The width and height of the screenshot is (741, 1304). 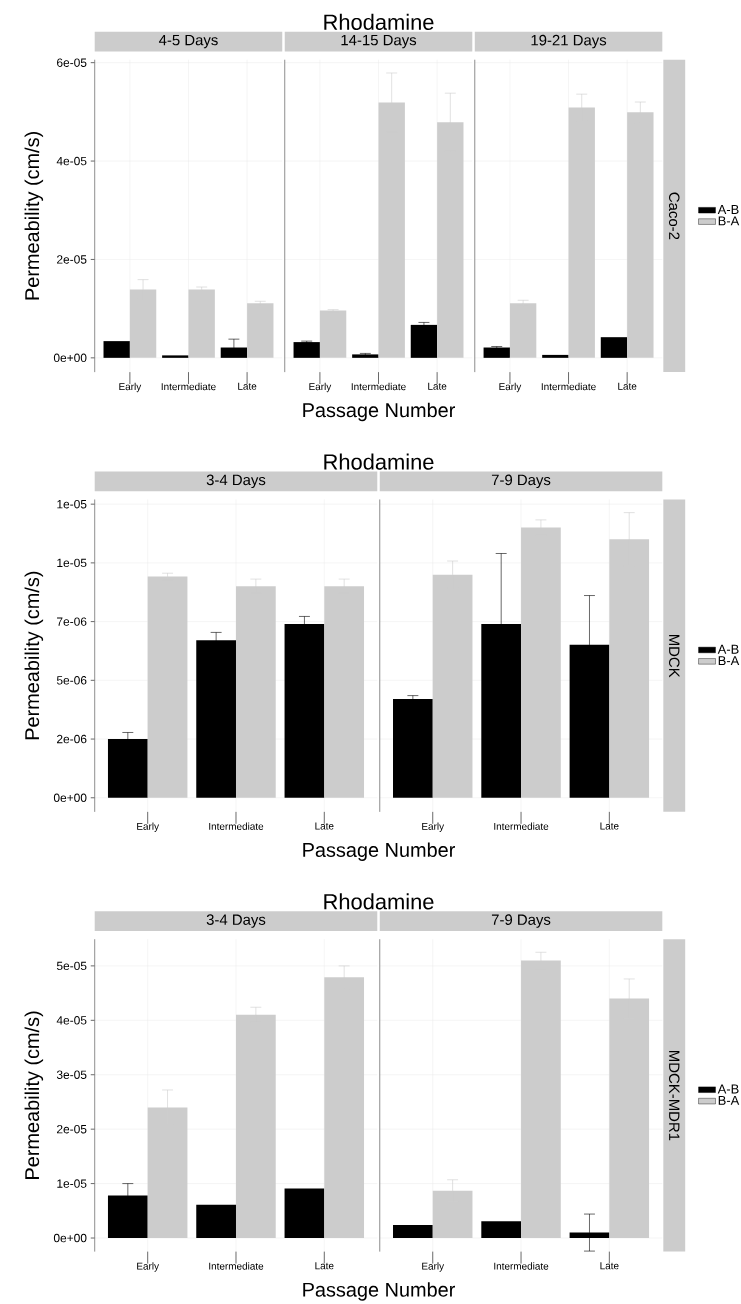 I want to click on y-tick-label: 7e-06, so click(x=71, y=621).